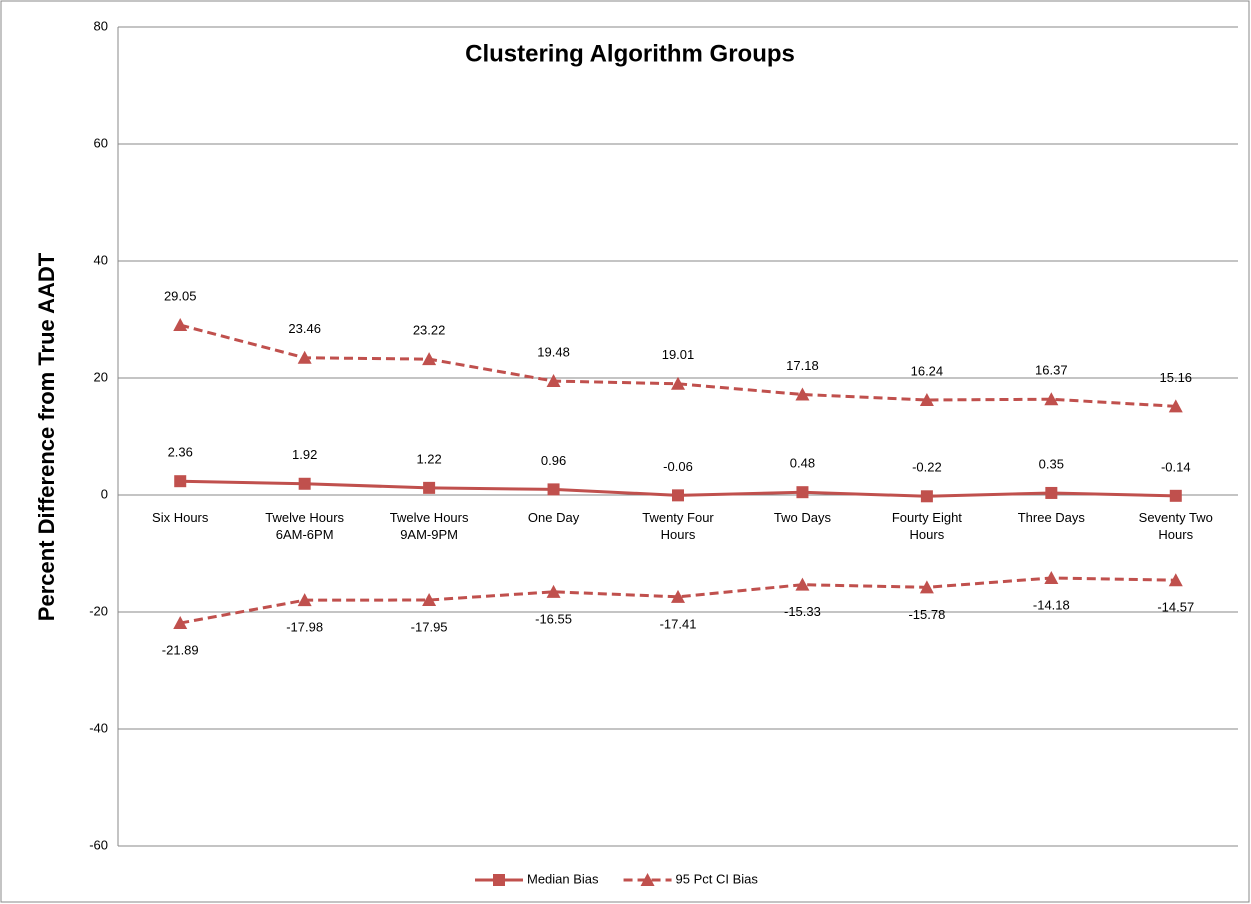  Describe the element at coordinates (678, 354) in the screenshot. I see `data-label: 19.01` at that location.